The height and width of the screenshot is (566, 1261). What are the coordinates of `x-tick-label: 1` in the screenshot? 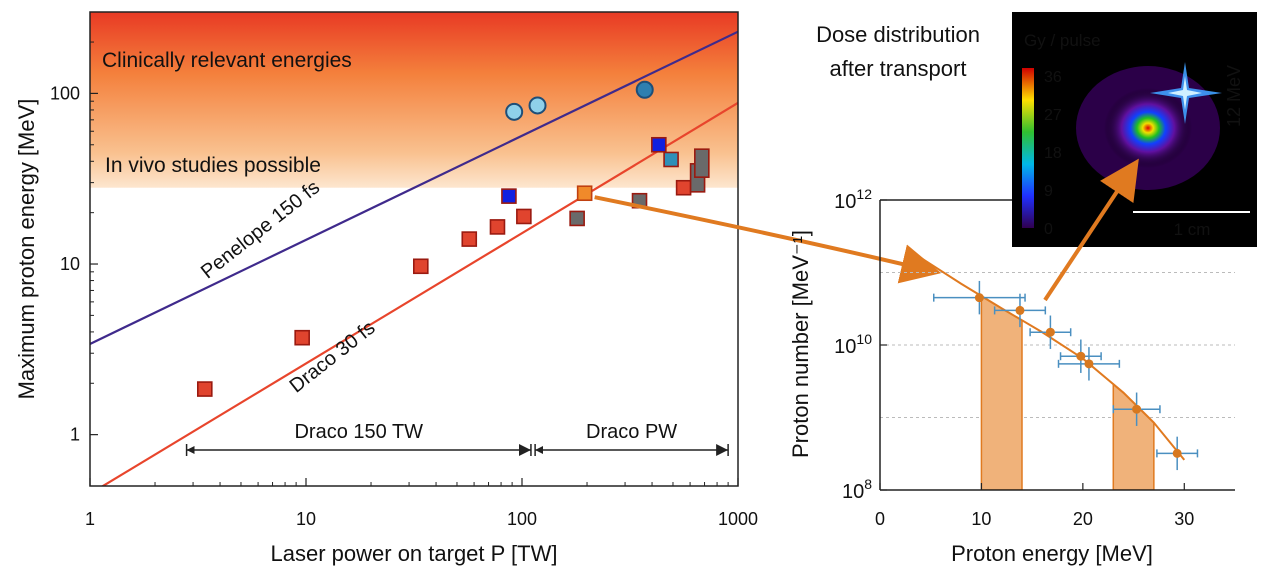 It's located at (90, 519).